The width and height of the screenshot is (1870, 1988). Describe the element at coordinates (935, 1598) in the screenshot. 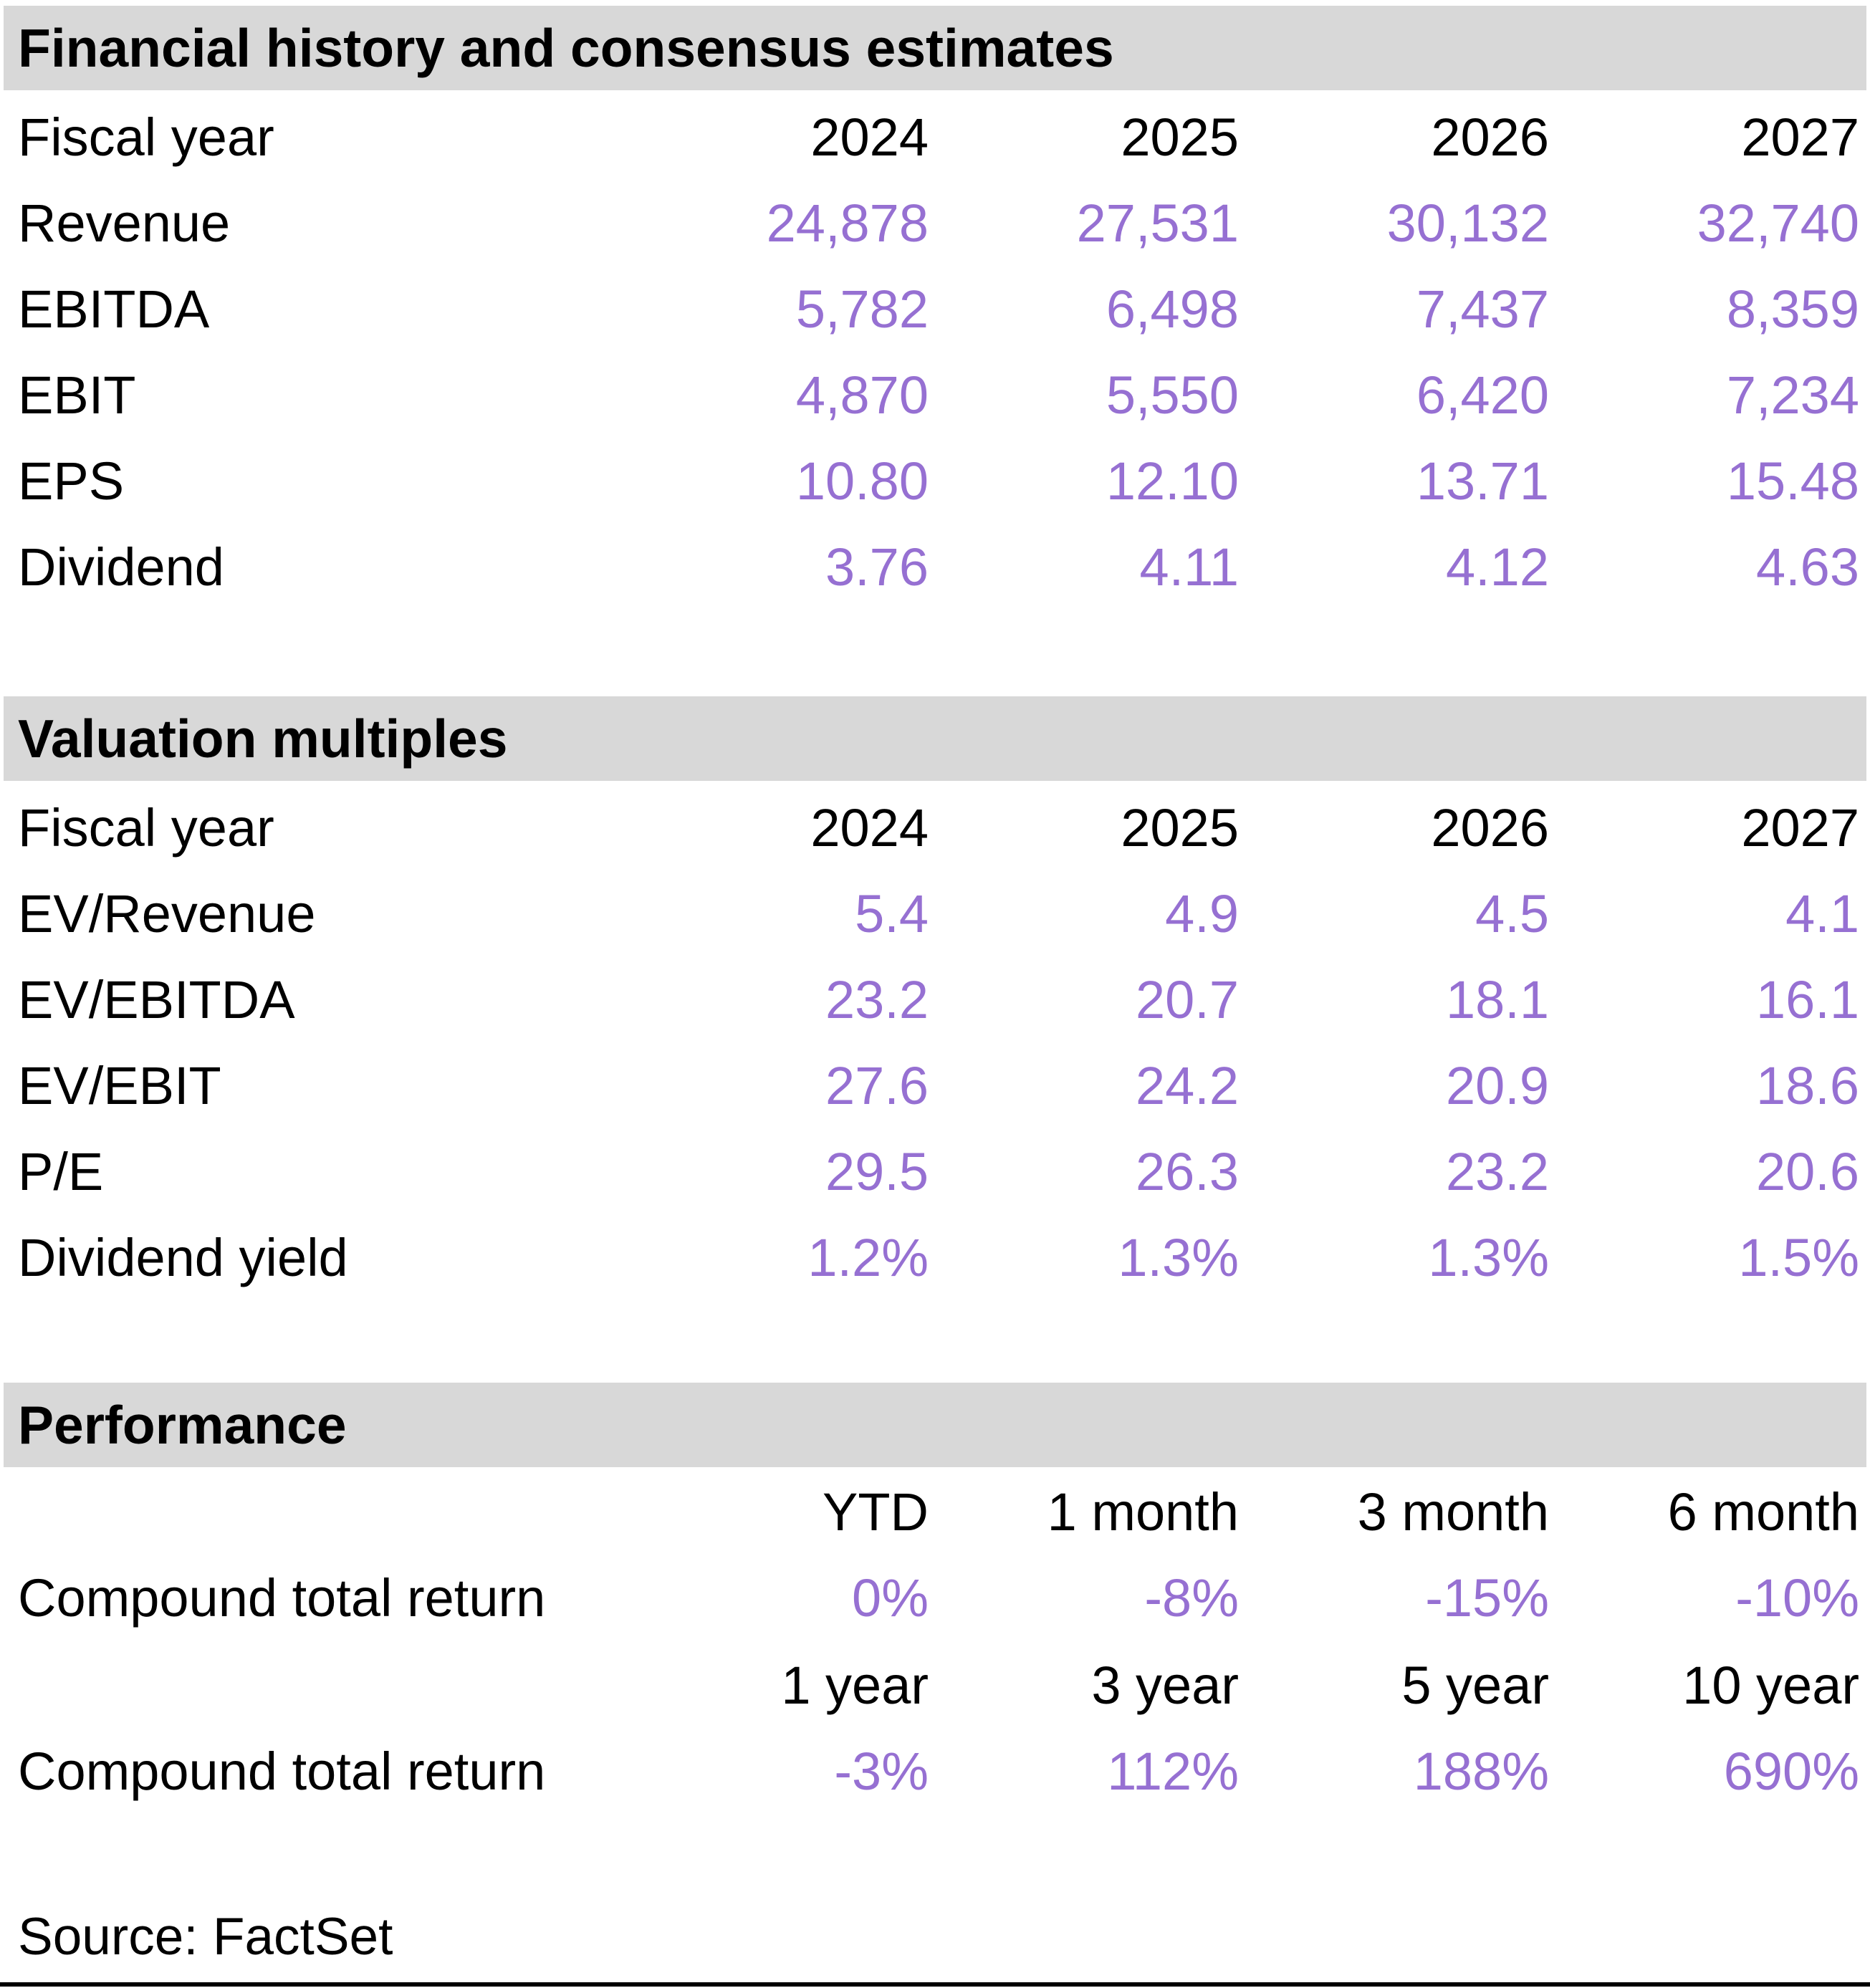

I see `table-row-compound-total-return-short: Compound total return 0% -8% -15% -10%` at that location.